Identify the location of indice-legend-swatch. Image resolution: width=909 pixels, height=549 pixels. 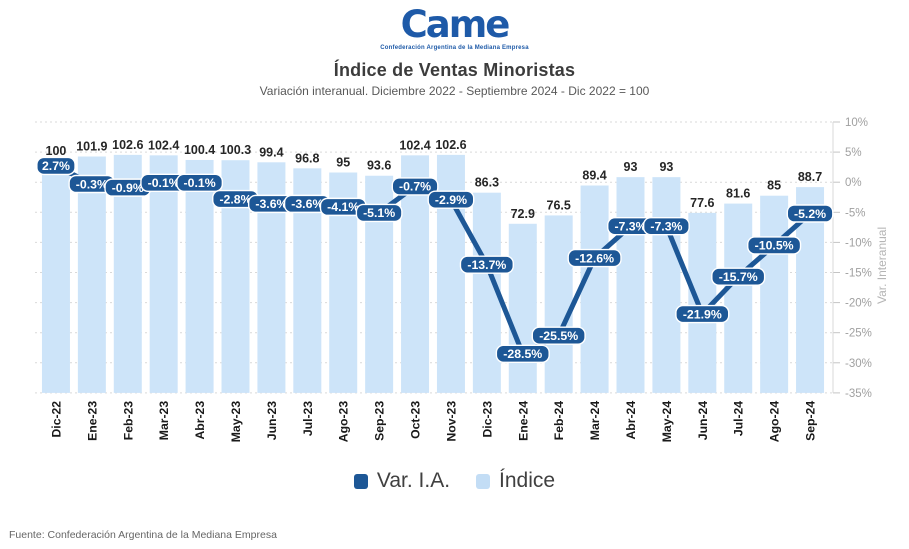
(483, 481).